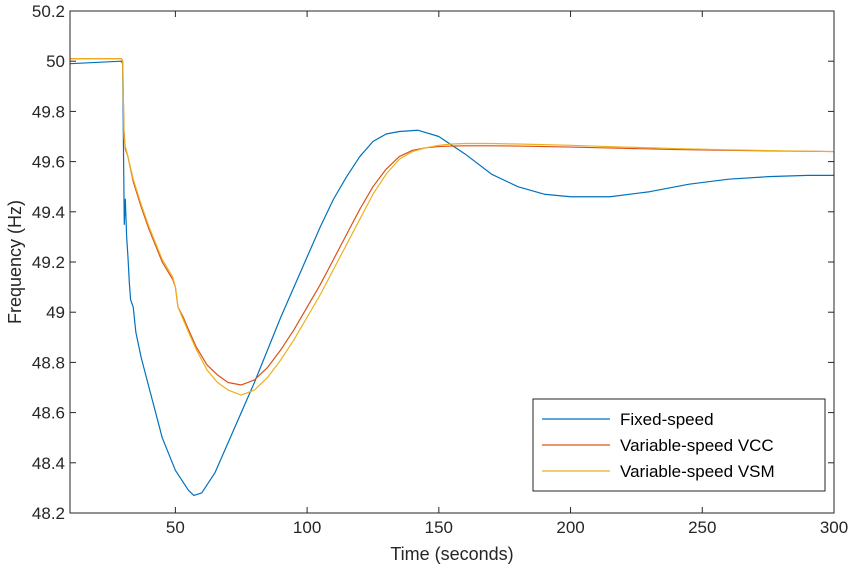 This screenshot has height=567, width=850. Describe the element at coordinates (697, 471) in the screenshot. I see `legend-label-variable-speed-vsm: Variable-speed VSM` at that location.